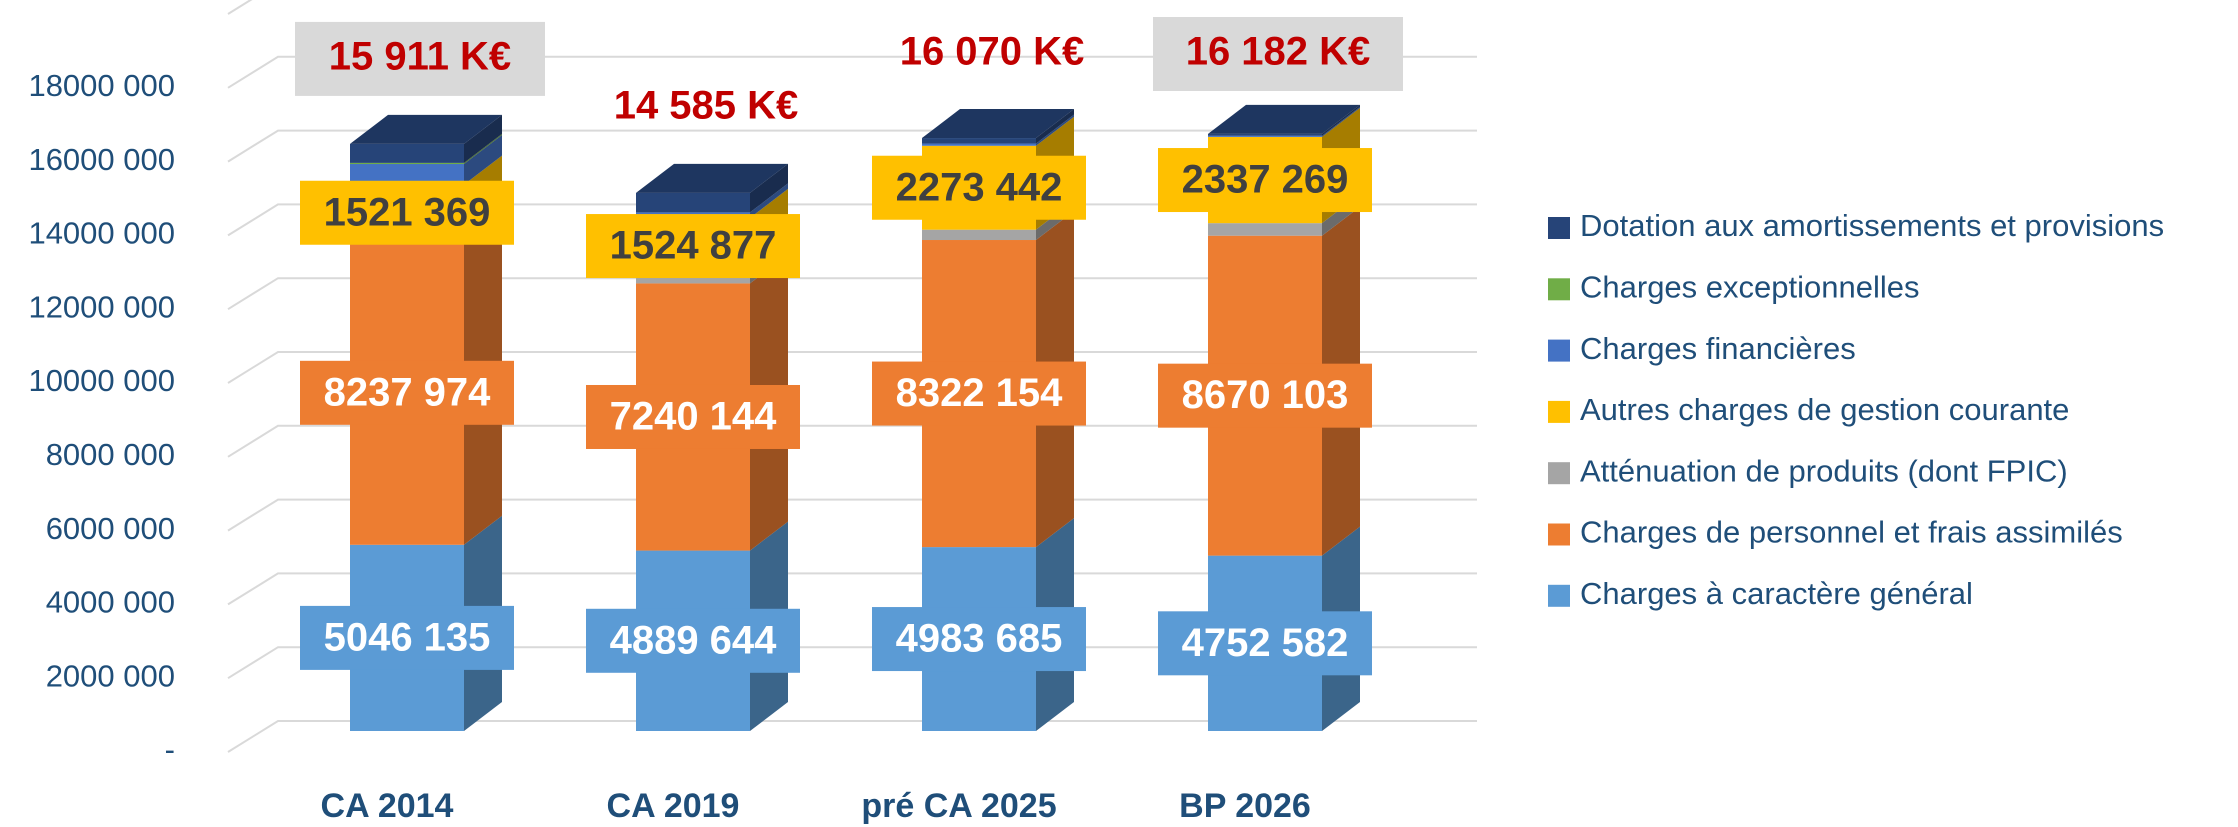 This screenshot has width=2238, height=827. What do you see at coordinates (1824, 470) in the screenshot?
I see `legend-label: Atténuation de produits (dont FPIC)` at bounding box center [1824, 470].